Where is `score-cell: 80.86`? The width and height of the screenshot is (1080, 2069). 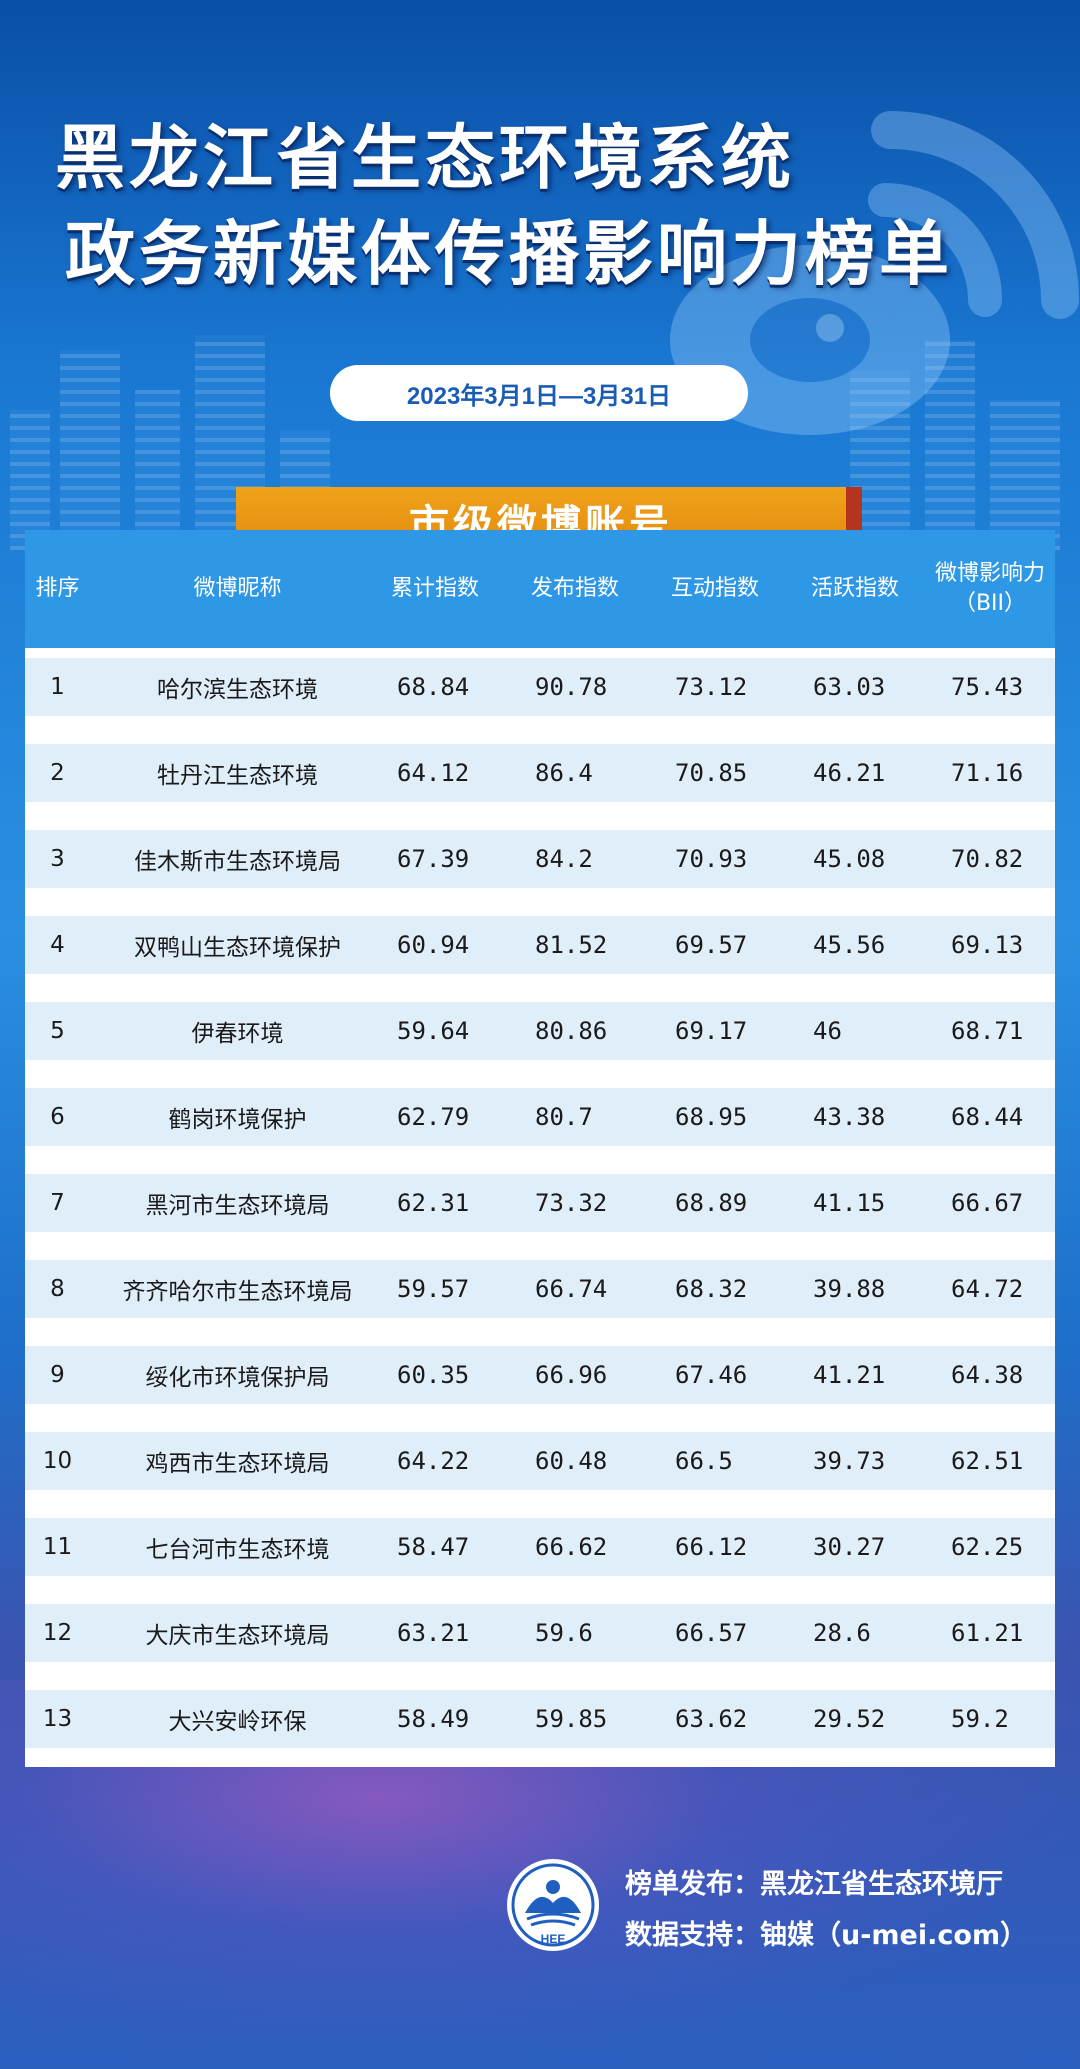 score-cell: 80.86 is located at coordinates (571, 1031).